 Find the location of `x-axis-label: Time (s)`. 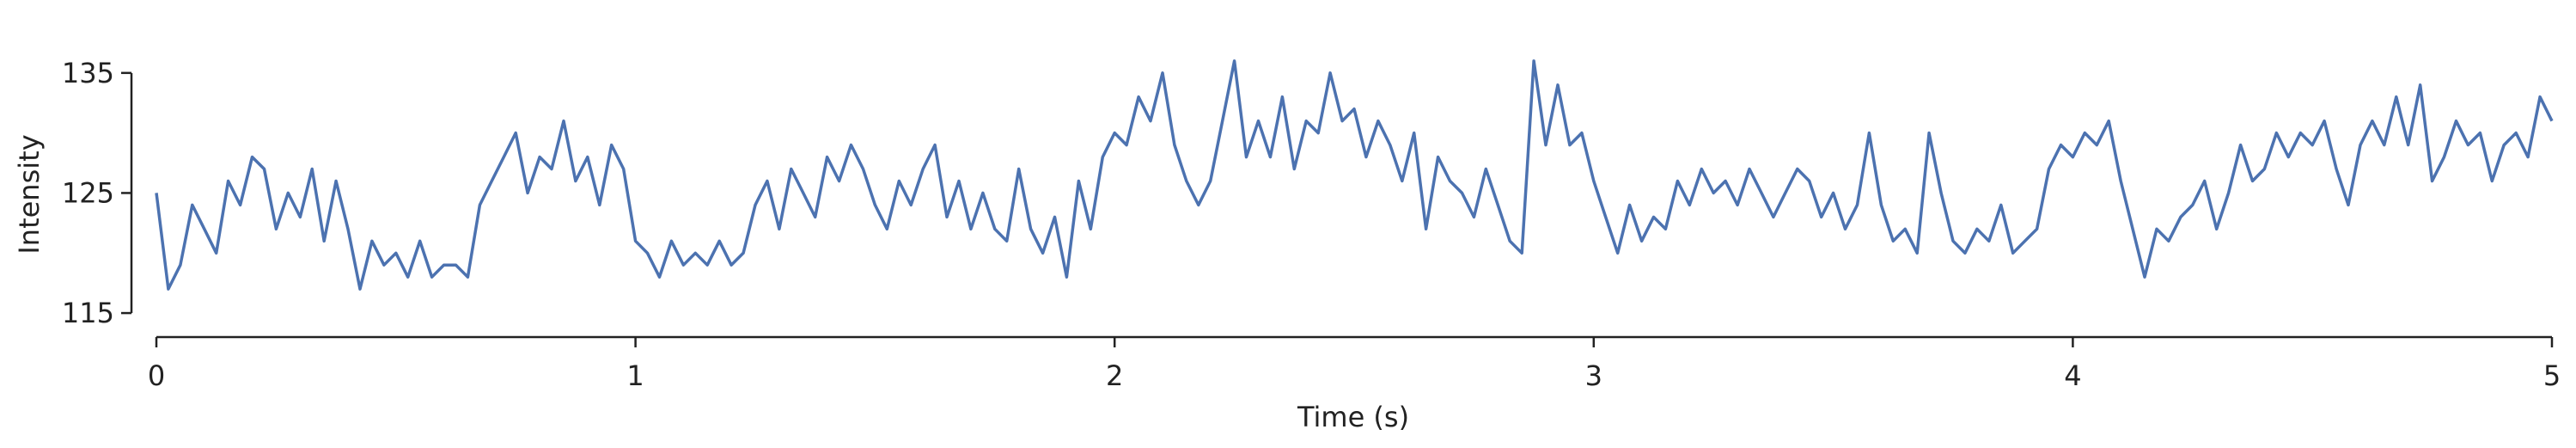

x-axis-label: Time (s) is located at coordinates (1353, 417).